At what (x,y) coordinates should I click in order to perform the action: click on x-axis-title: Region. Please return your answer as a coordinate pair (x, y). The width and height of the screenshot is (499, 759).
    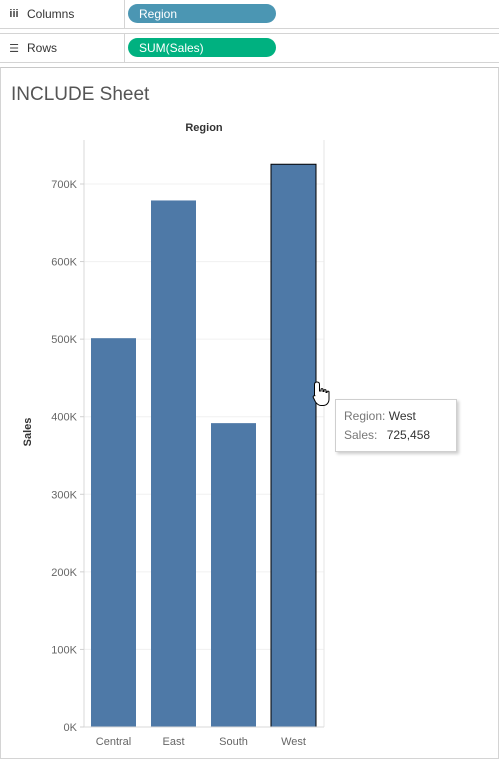
    Looking at the image, I should click on (204, 128).